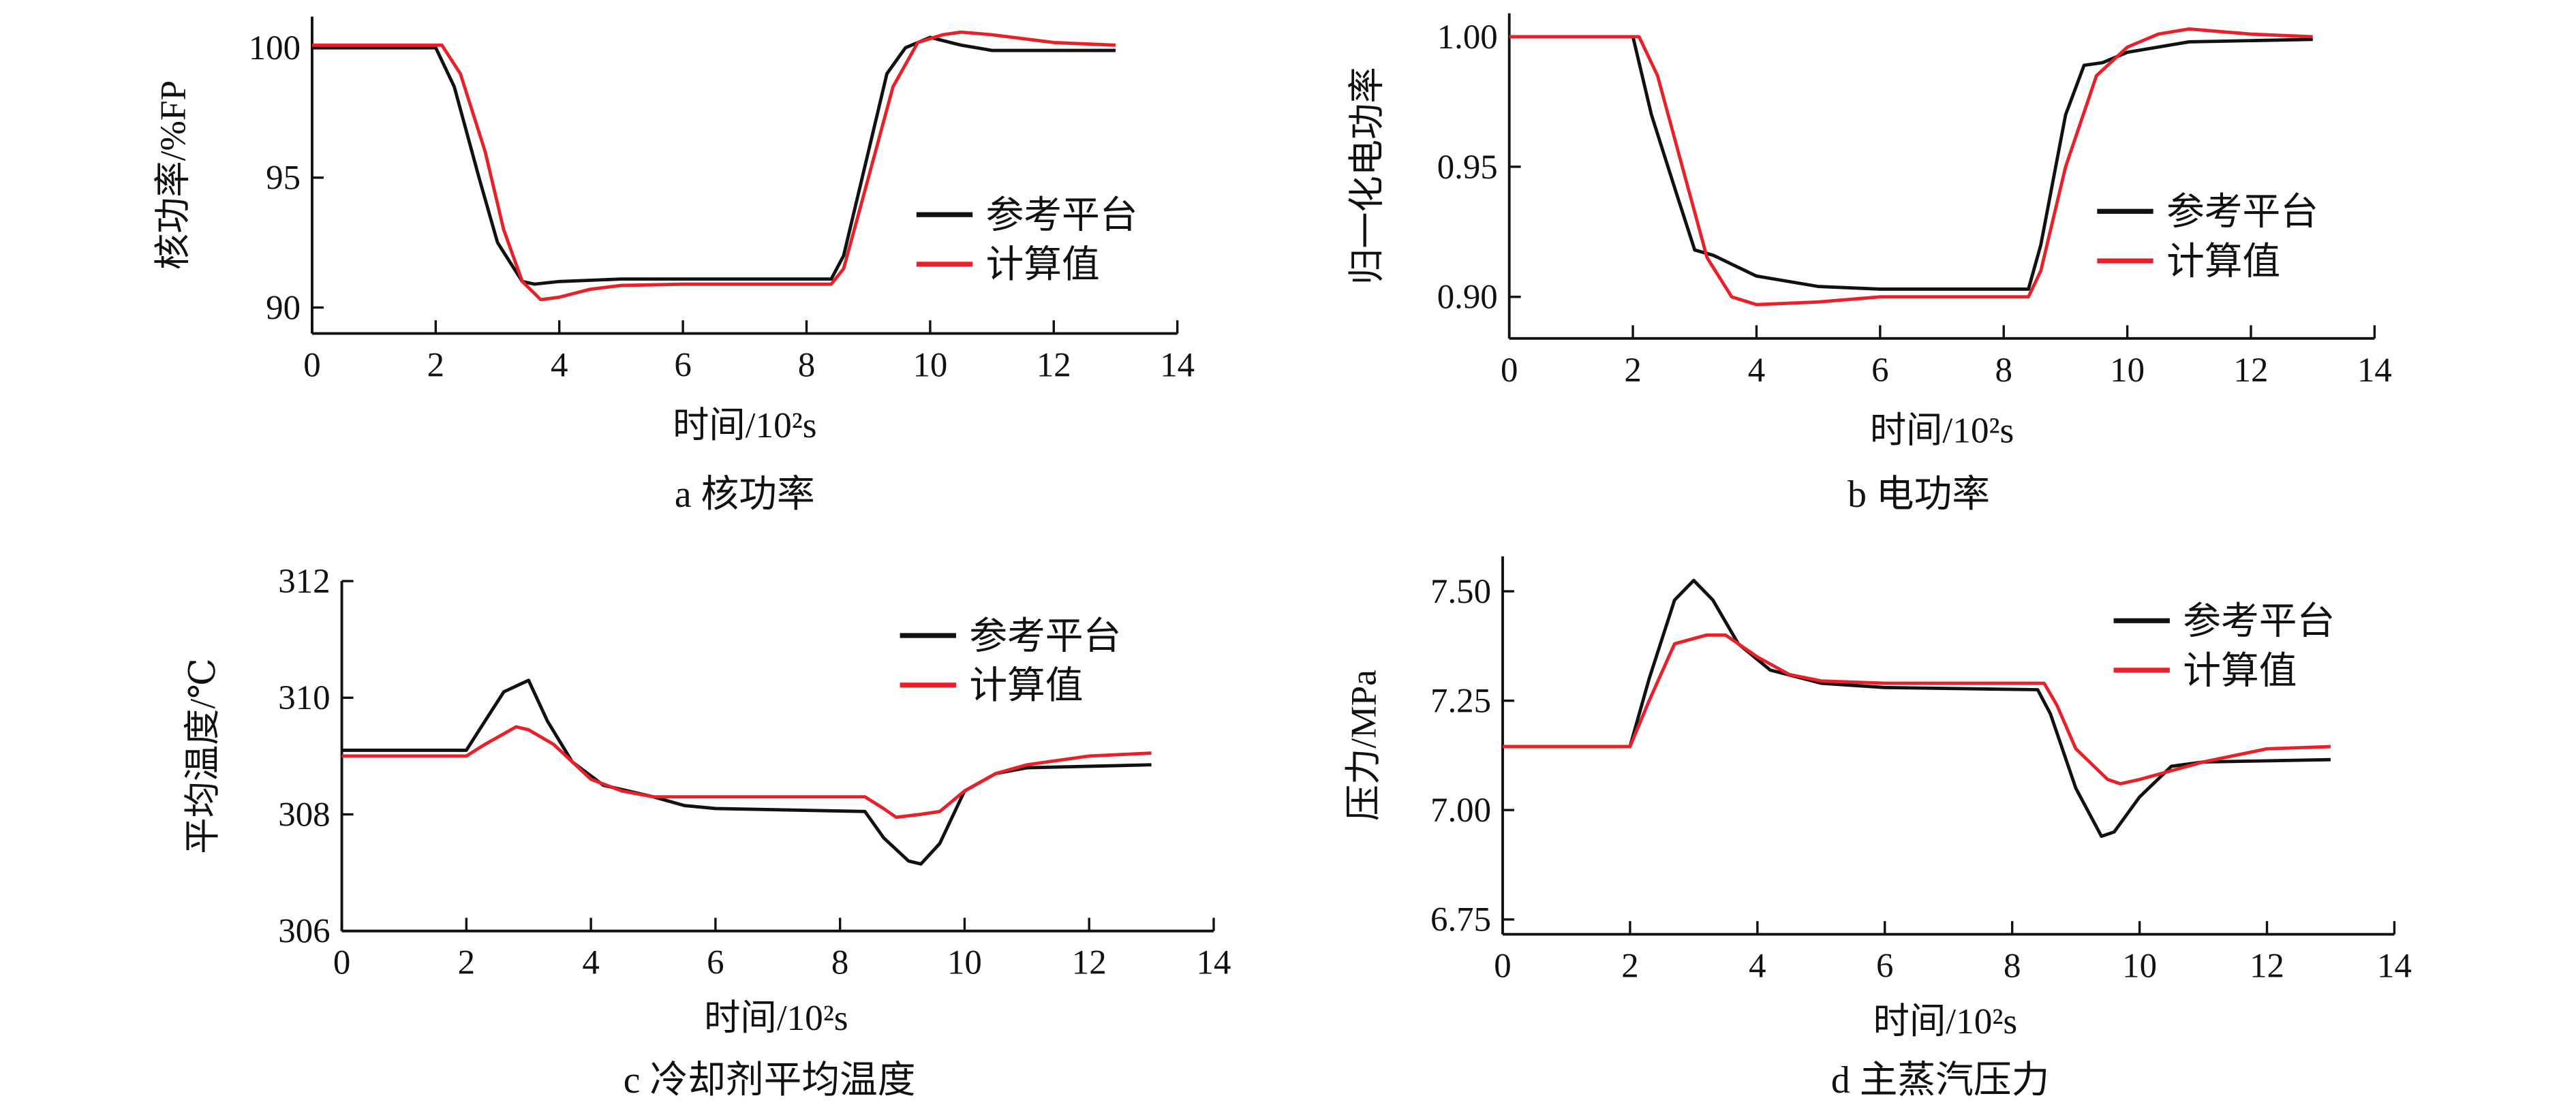 This screenshot has width=2576, height=1111. Describe the element at coordinates (1467, 298) in the screenshot. I see `y-tick-label: 0.90` at that location.